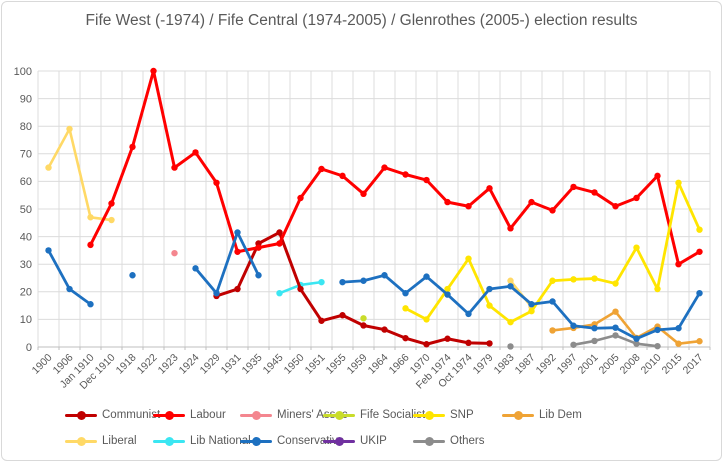 This screenshot has height=462, width=723. Describe the element at coordinates (609, 364) in the screenshot. I see `x-axis-tick-label: 2005` at that location.